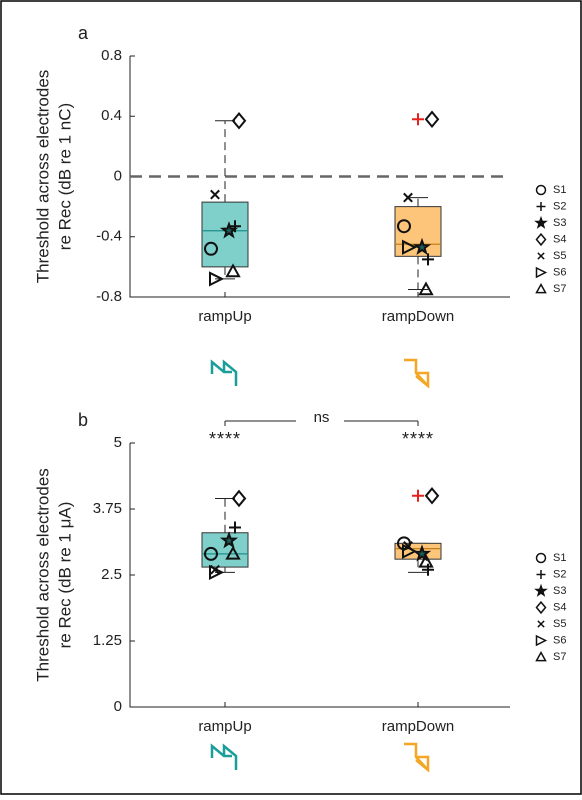 Image resolution: width=582 pixels, height=800 pixels. What do you see at coordinates (109, 236) in the screenshot?
I see `y-tick-label: -0.4` at bounding box center [109, 236].